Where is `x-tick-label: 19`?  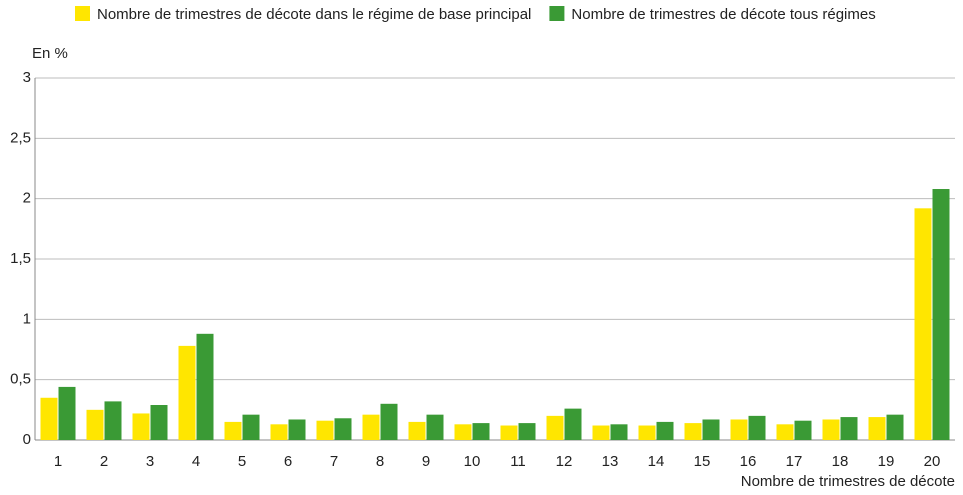
x-tick-label: 19 is located at coordinates (886, 461).